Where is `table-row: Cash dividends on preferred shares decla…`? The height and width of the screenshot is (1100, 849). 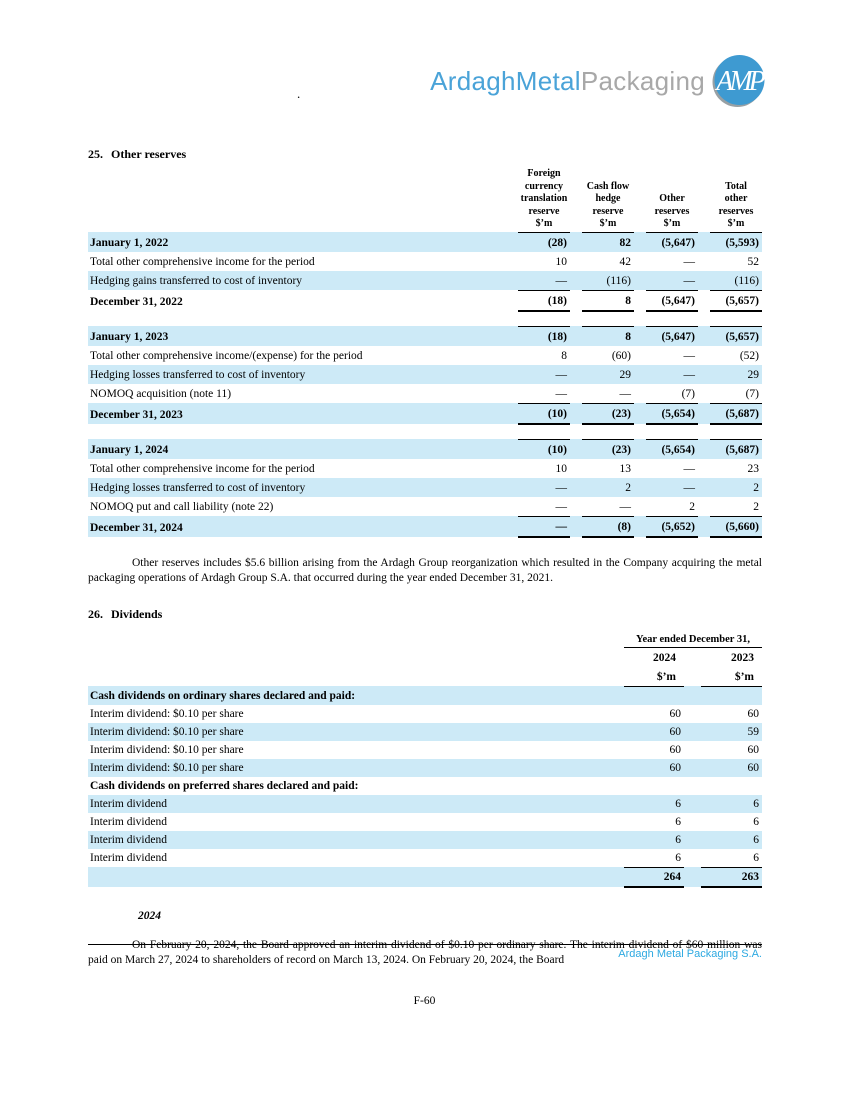
table-row: Cash dividends on preferred shares decla… is located at coordinates (425, 786).